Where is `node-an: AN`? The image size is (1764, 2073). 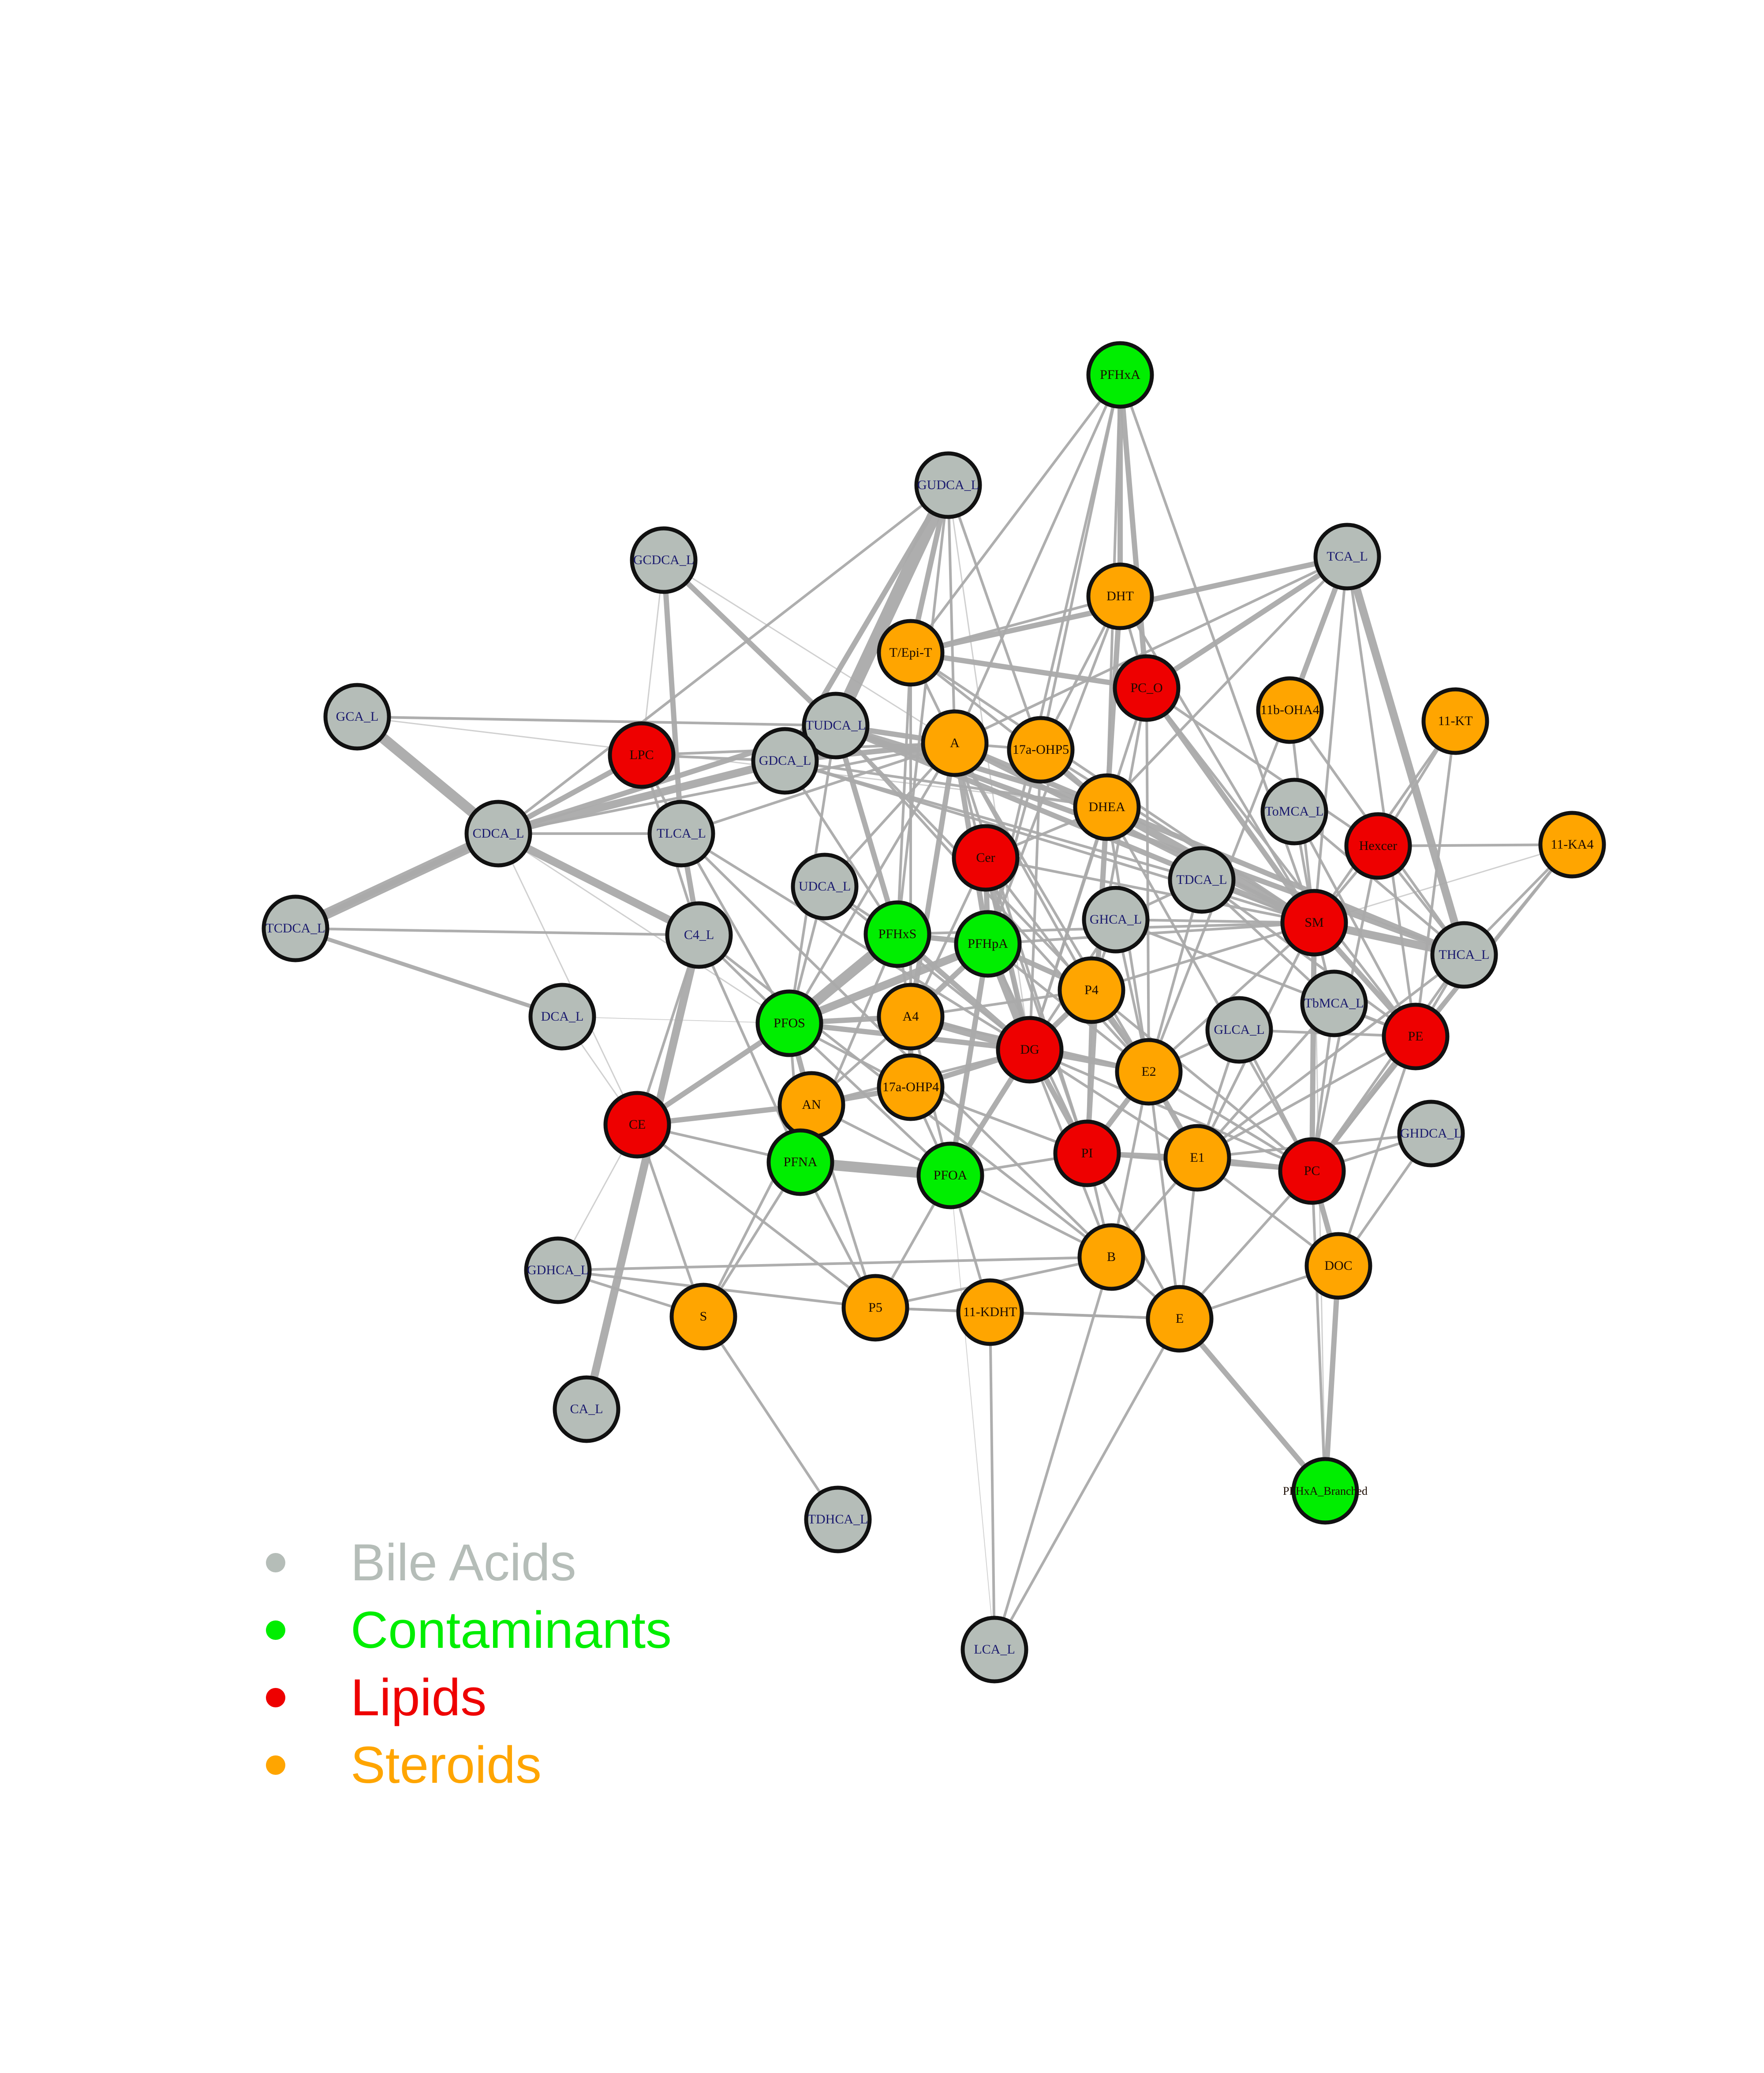
node-an: AN is located at coordinates (811, 1105).